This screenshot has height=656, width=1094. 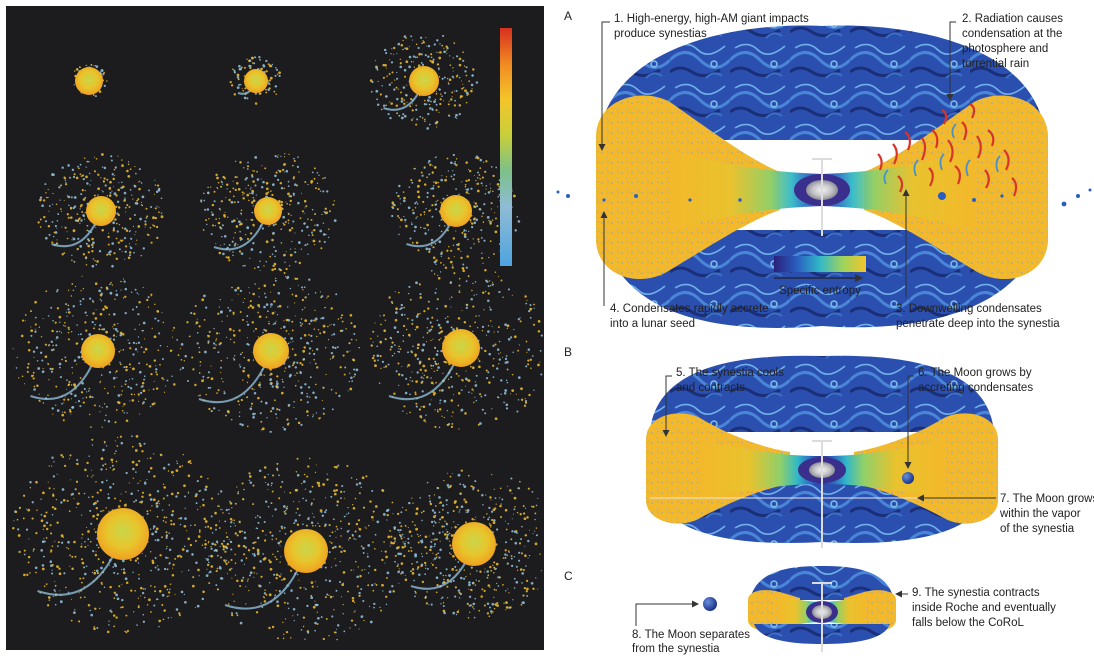 I want to click on annotation-2-line-4: torrential rain, so click(x=995, y=64).